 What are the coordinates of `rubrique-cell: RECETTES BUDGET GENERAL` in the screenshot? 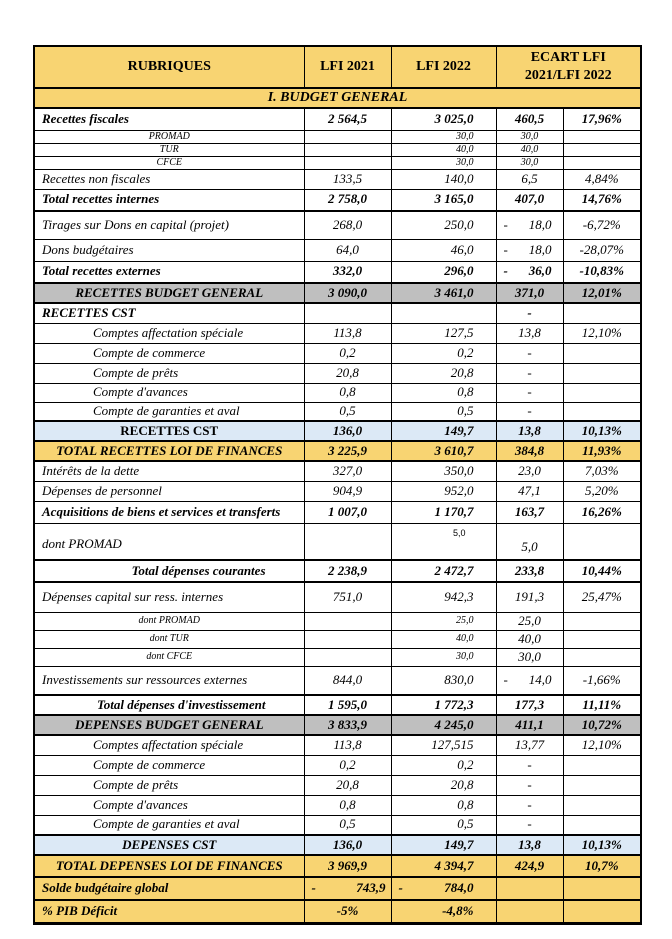 It's located at (169, 293).